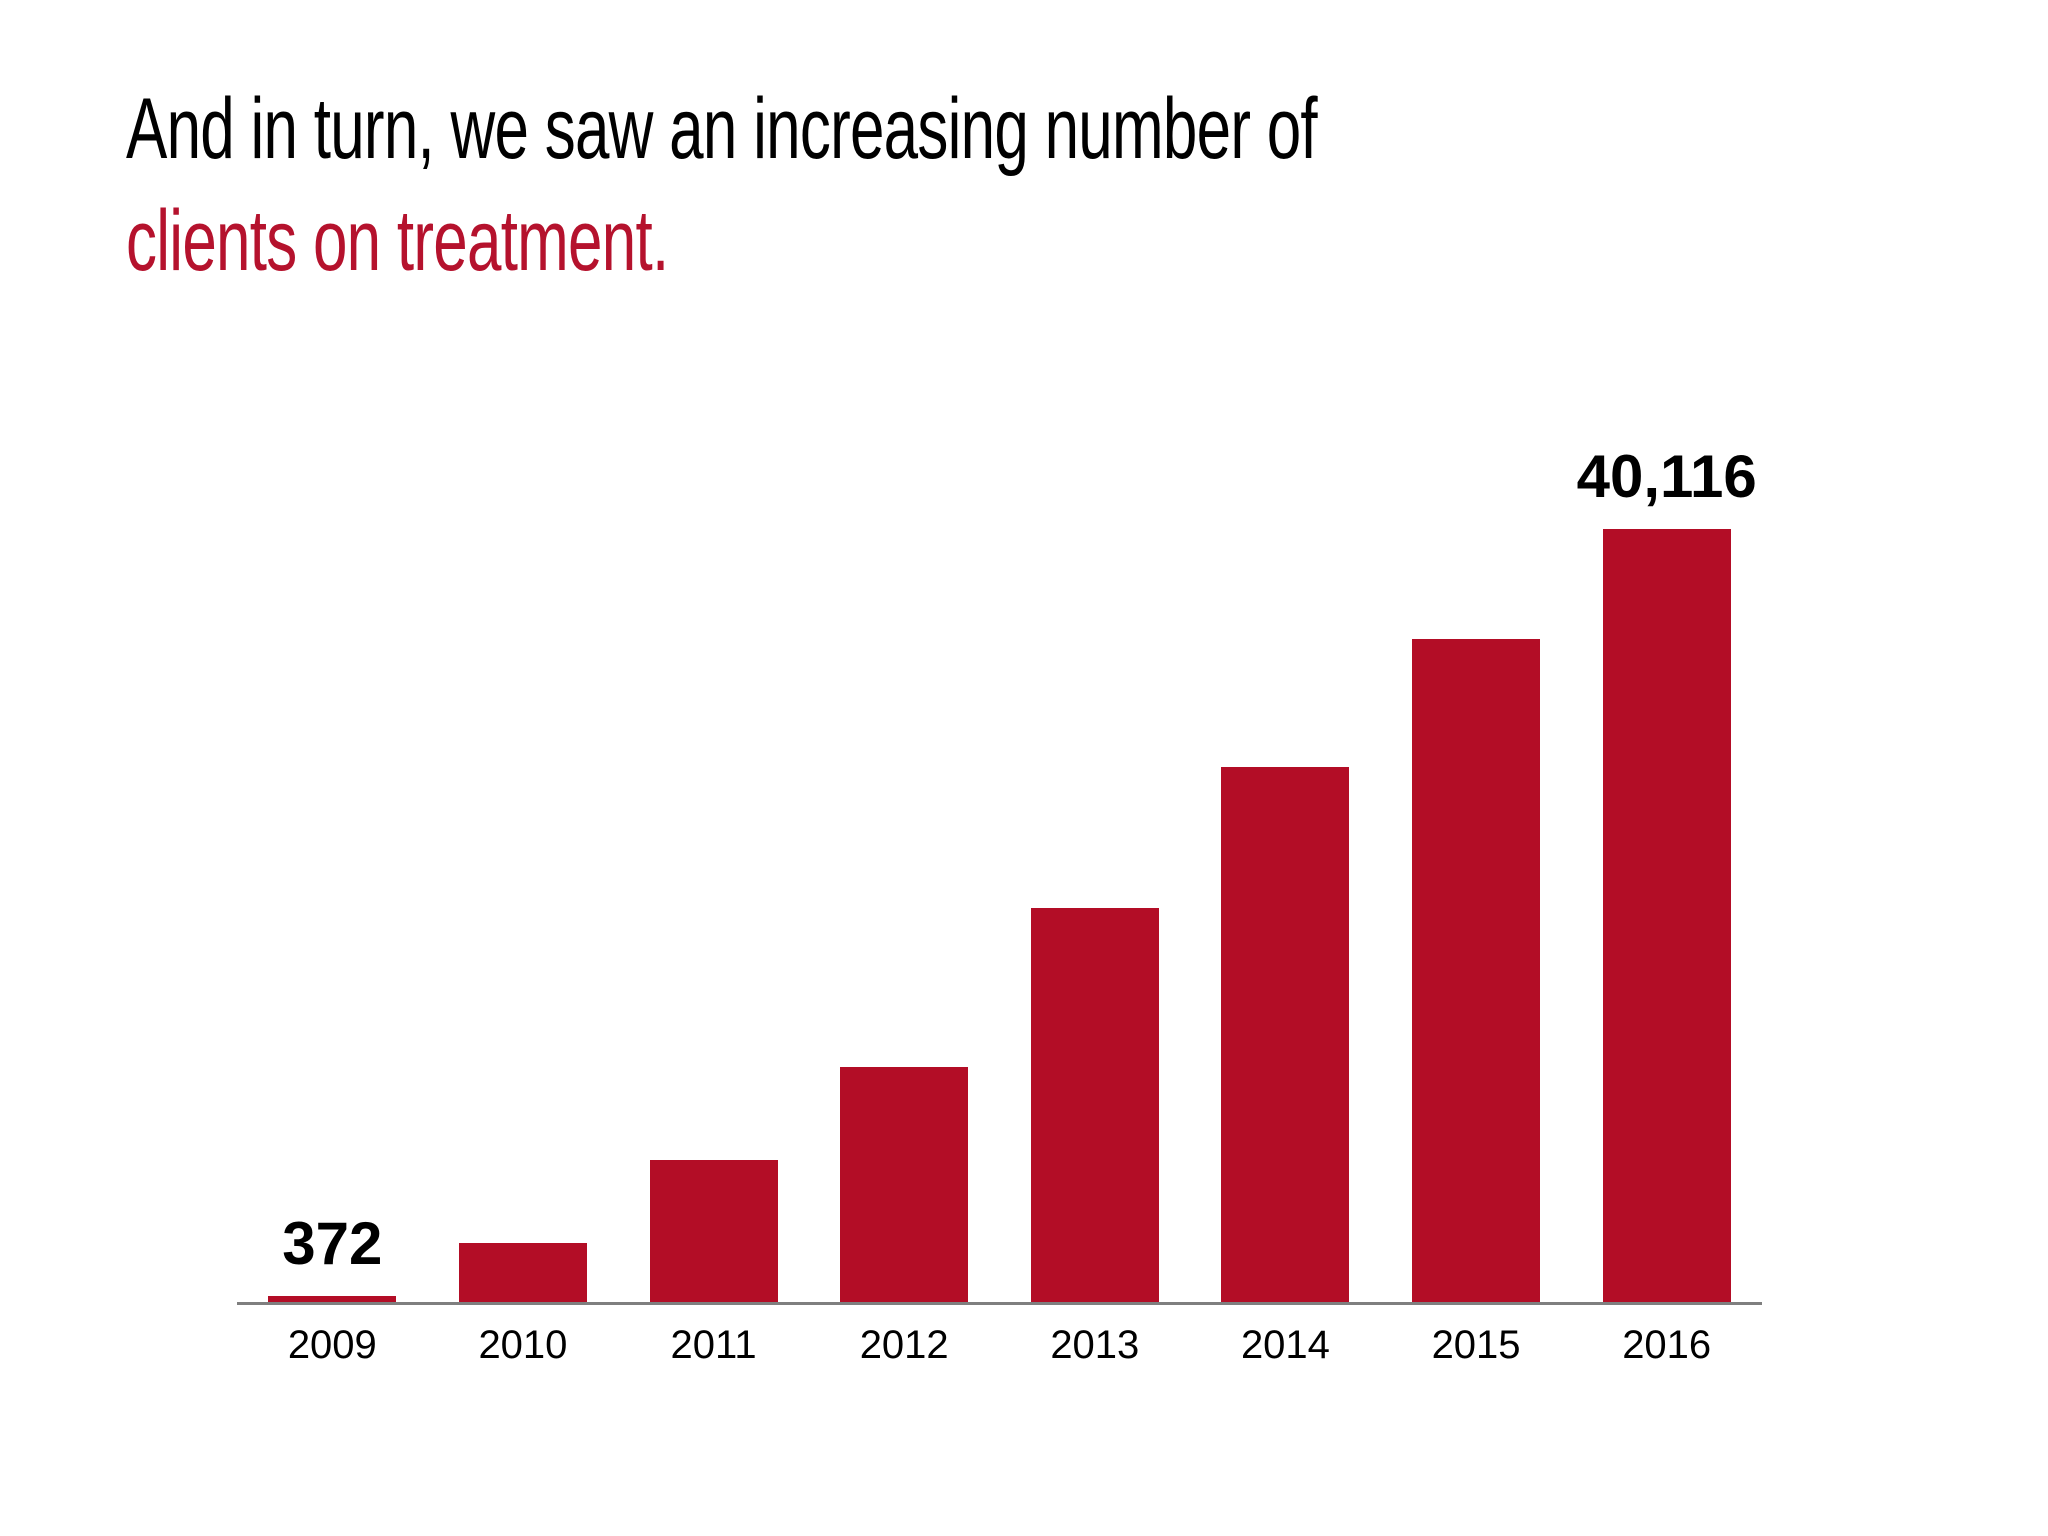 This screenshot has width=2048, height=1536. Describe the element at coordinates (332, 1299) in the screenshot. I see `bar-2009` at that location.